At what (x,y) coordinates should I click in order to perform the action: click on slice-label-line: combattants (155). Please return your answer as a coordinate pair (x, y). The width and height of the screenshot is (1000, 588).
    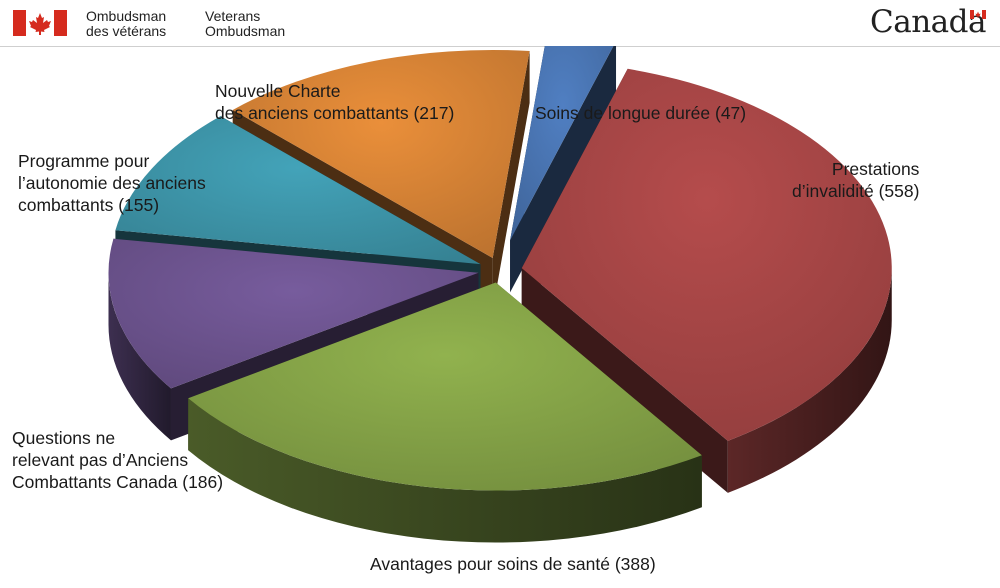
    Looking at the image, I should click on (89, 205).